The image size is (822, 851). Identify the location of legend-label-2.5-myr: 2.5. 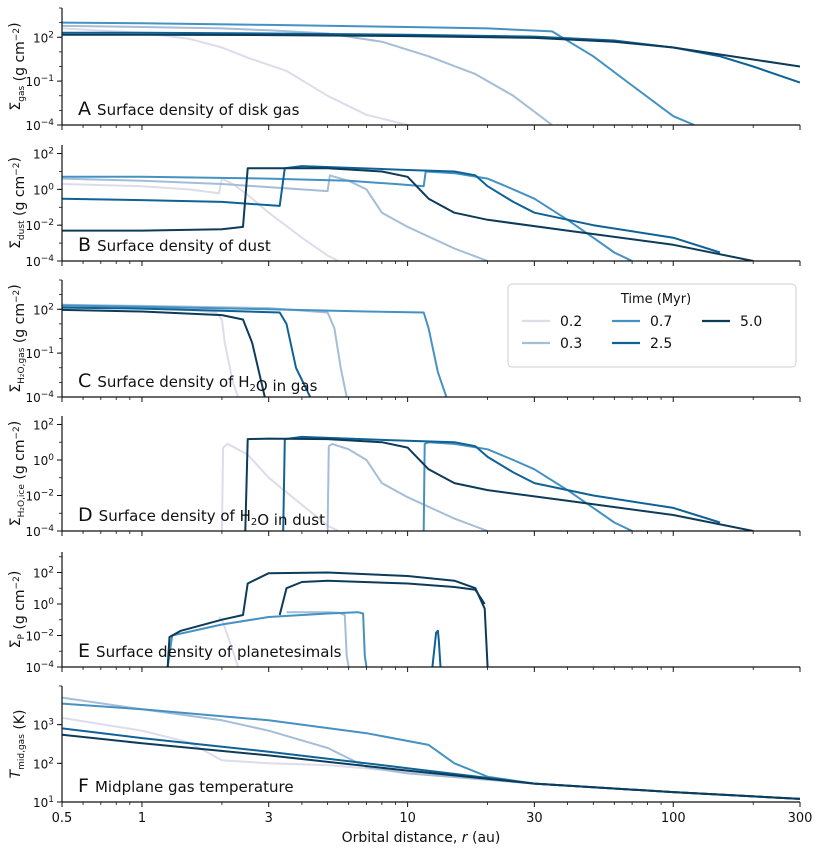
(661, 344).